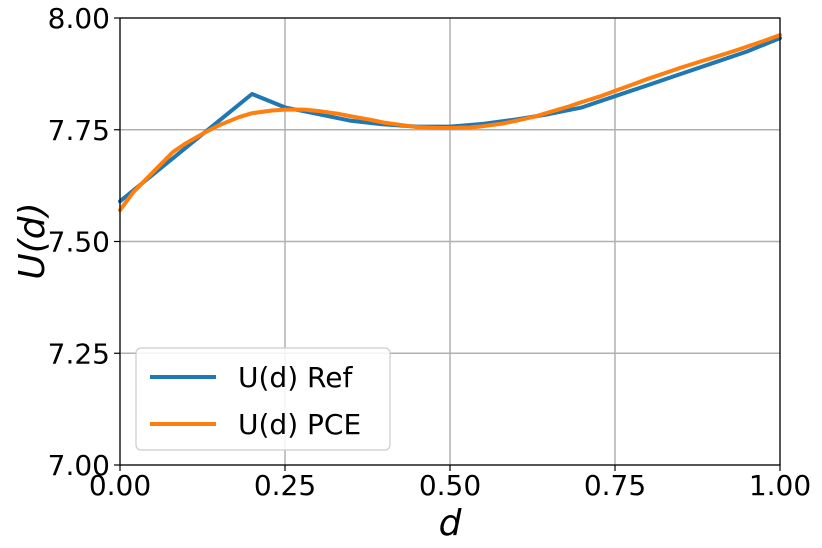 This screenshot has width=822, height=548. Describe the element at coordinates (295, 377) in the screenshot. I see `legend-entry-label: U(d) Ref` at that location.